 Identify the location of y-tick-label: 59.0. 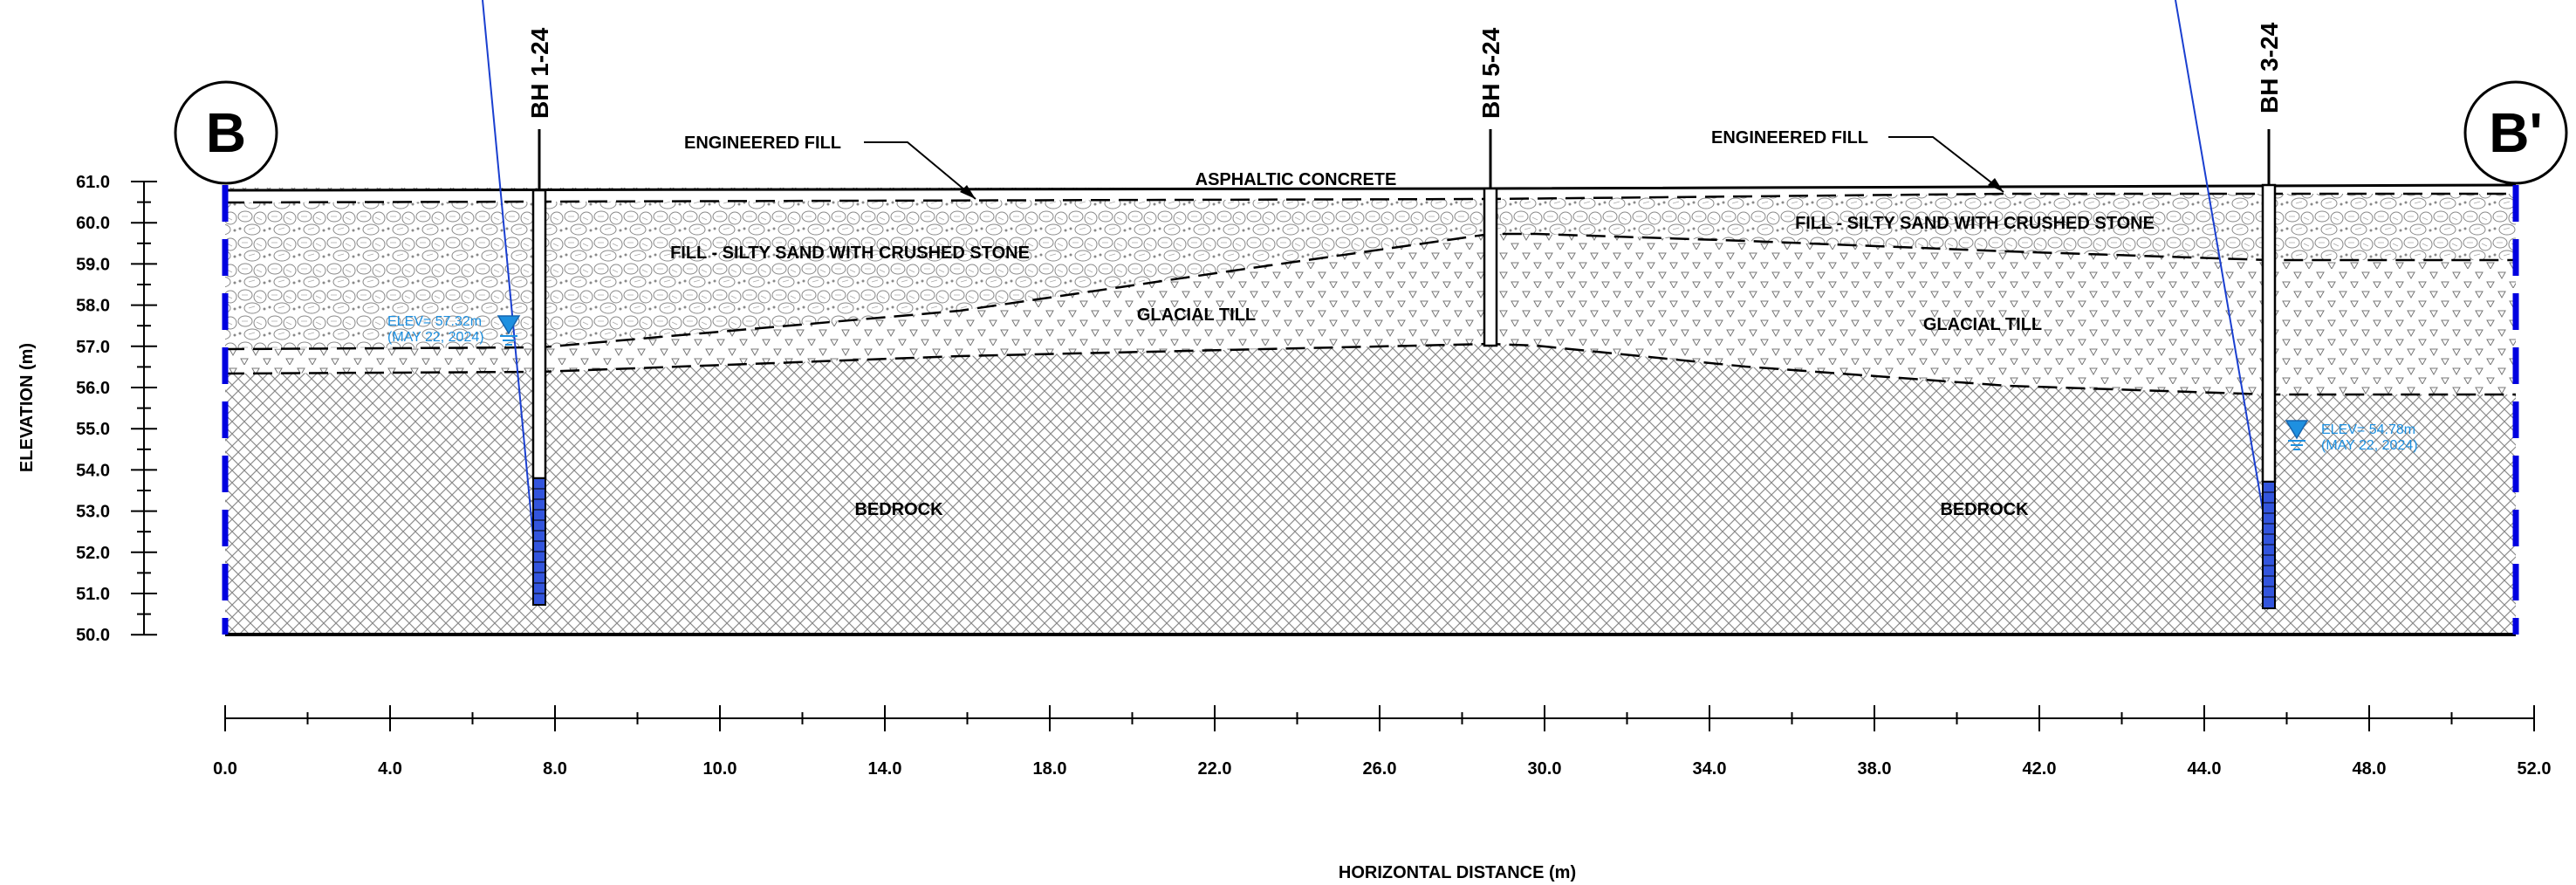
(93, 264).